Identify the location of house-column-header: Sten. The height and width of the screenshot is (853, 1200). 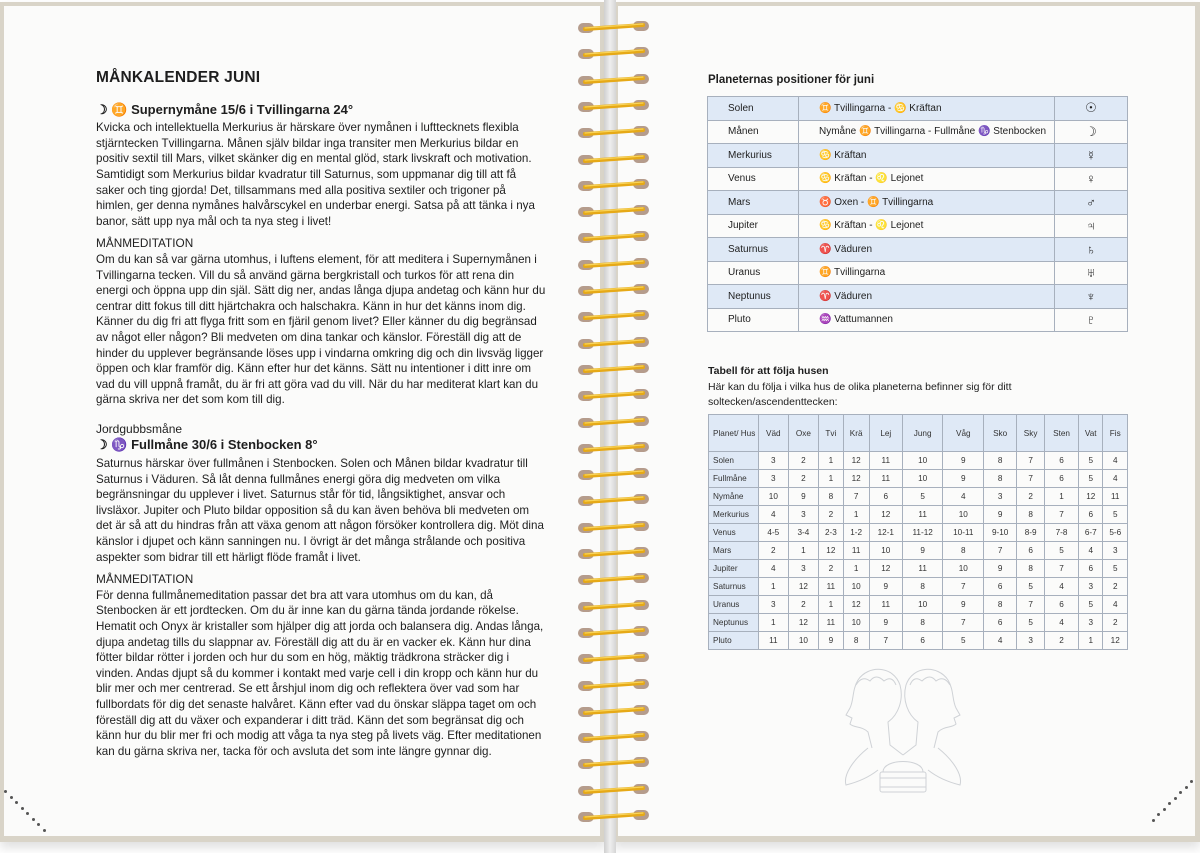
(1062, 433).